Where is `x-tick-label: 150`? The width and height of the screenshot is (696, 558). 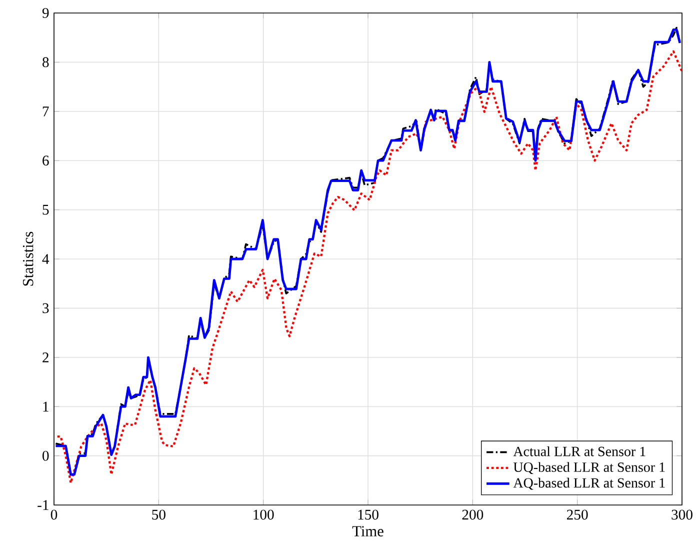 x-tick-label: 150 is located at coordinates (368, 515).